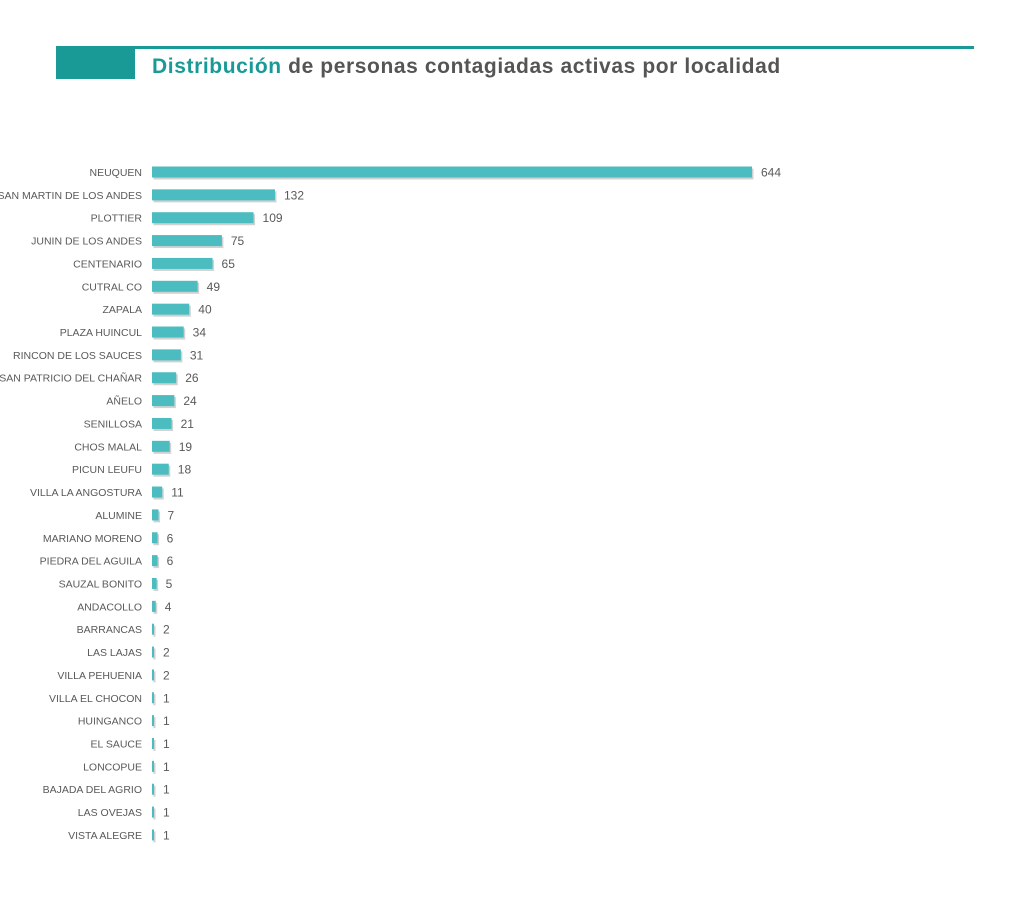 This screenshot has width=1024, height=916. I want to click on category-label: LAS LAJAS, so click(114, 653).